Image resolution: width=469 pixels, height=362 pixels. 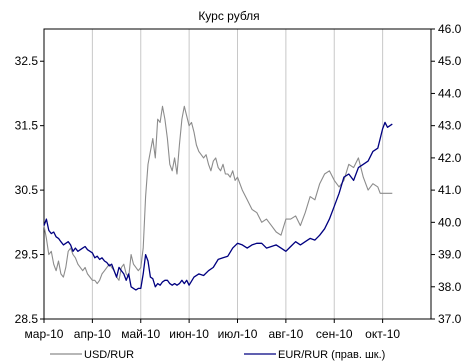 I want to click on left-tick-label: 30.5, so click(x=27, y=190).